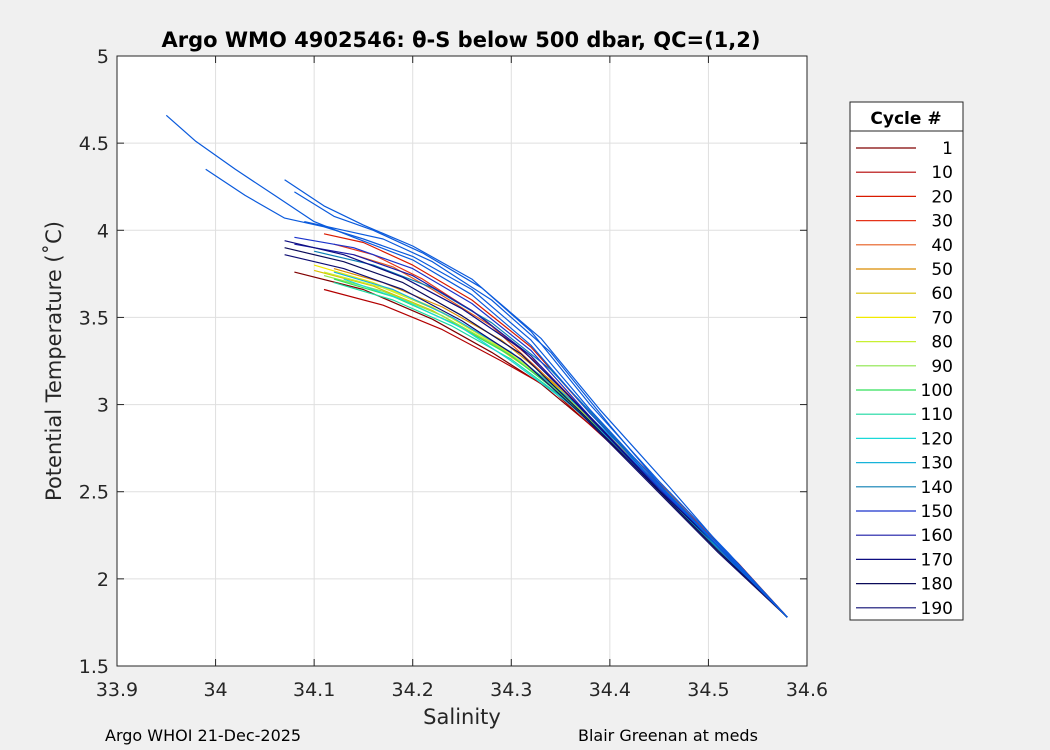 Image resolution: width=1050 pixels, height=750 pixels. What do you see at coordinates (942, 294) in the screenshot?
I see `legend-label-60: 60` at bounding box center [942, 294].